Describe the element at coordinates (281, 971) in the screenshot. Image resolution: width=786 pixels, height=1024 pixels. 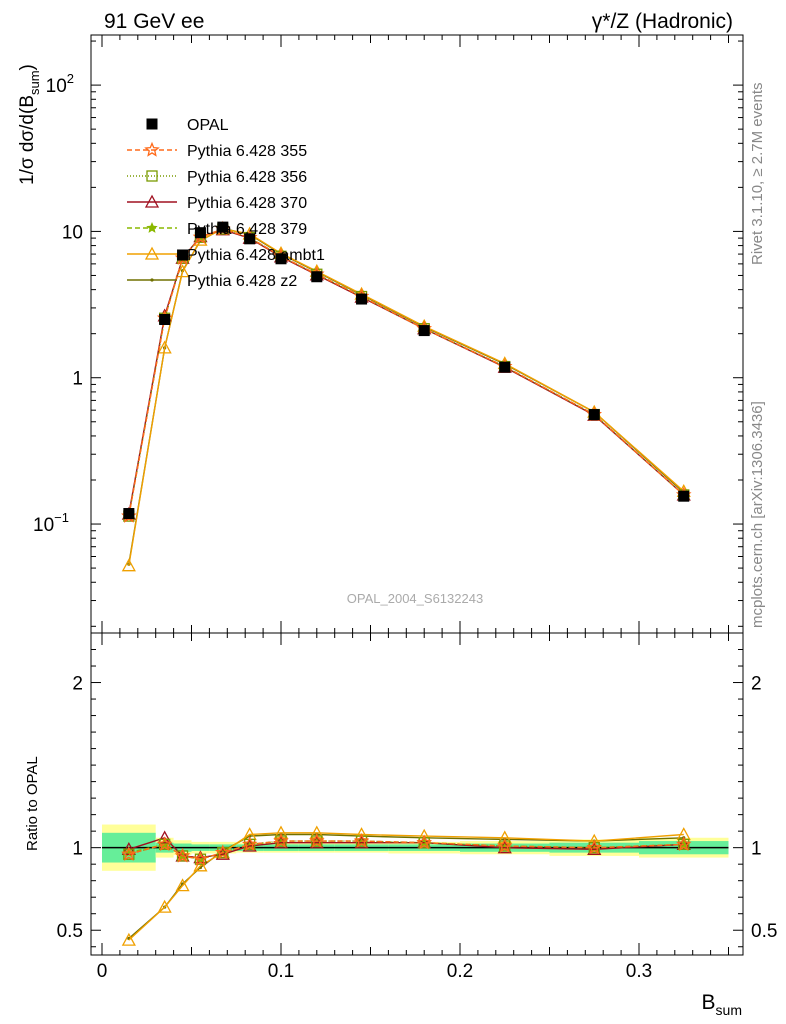
I see `x-tick-label: 0.1` at that location.